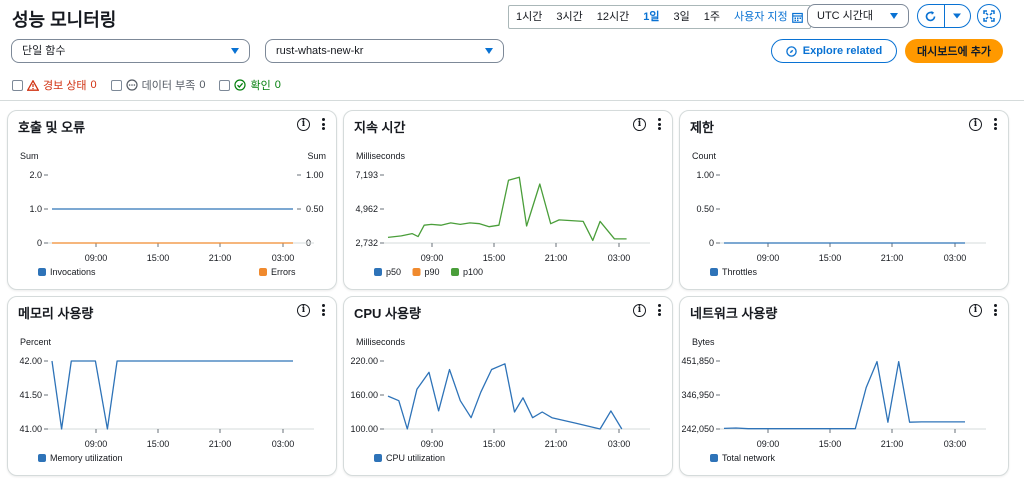 This screenshot has width=1024, height=492. I want to click on compass-icon, so click(791, 51).